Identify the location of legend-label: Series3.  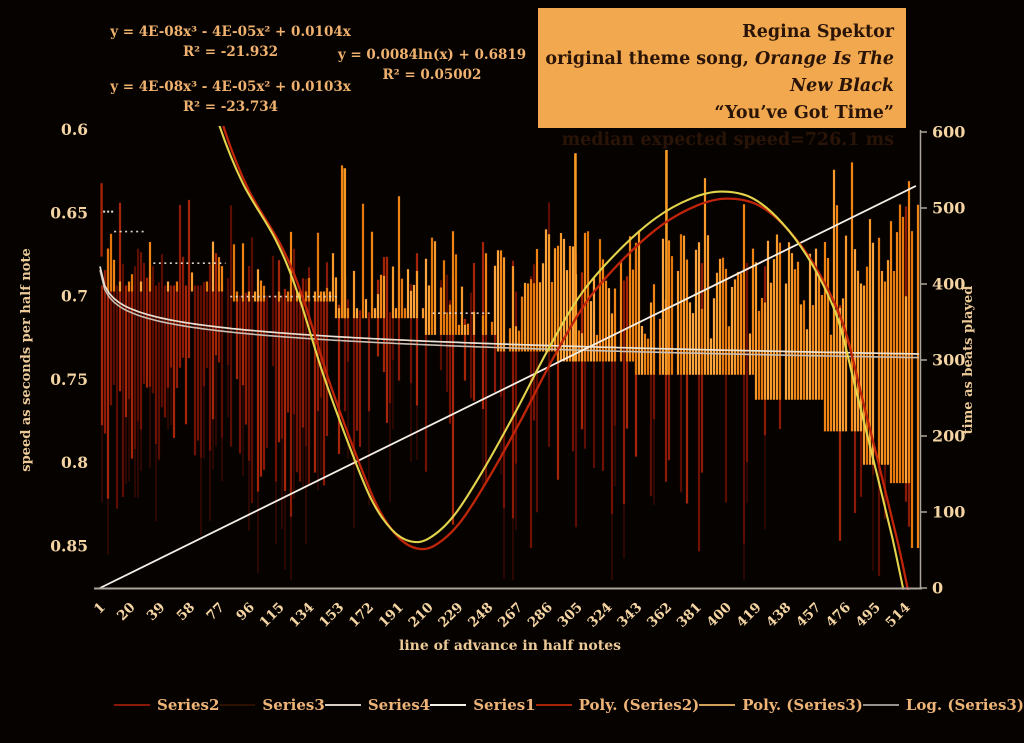
(293, 705).